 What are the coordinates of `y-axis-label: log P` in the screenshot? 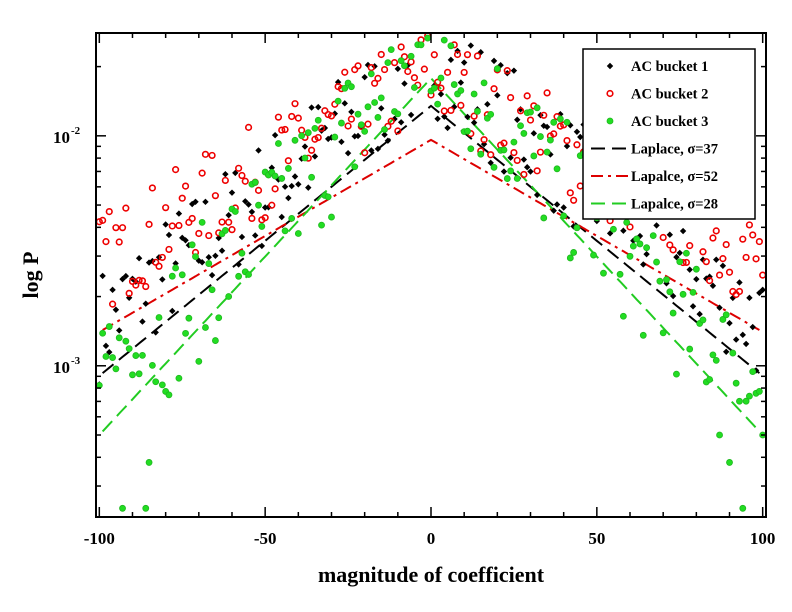 It's located at (30, 274).